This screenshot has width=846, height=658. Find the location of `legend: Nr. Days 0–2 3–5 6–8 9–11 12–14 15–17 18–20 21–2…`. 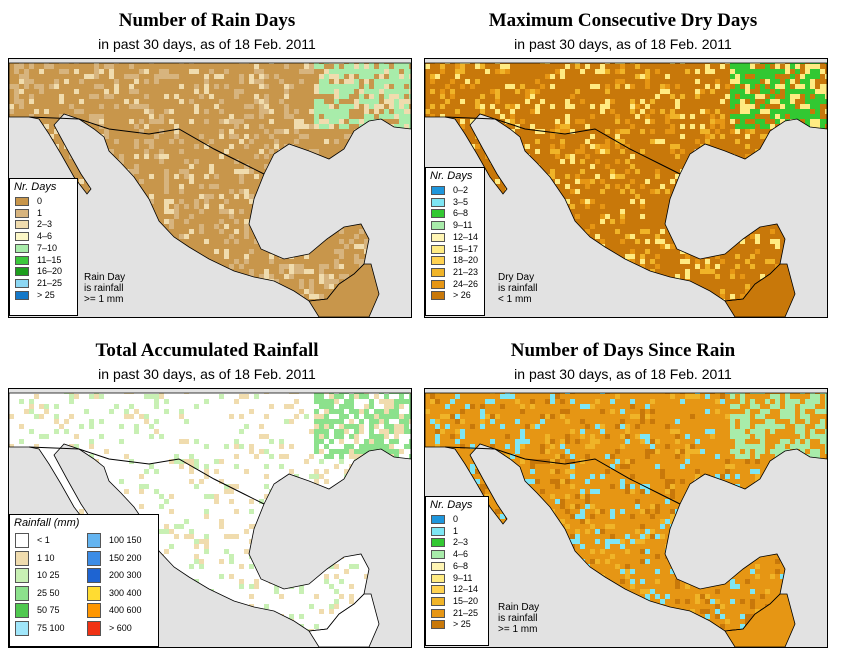

legend: Nr. Days 0–2 3–5 6–8 9–11 12–14 15–17 18–20 21–2… is located at coordinates (455, 241).